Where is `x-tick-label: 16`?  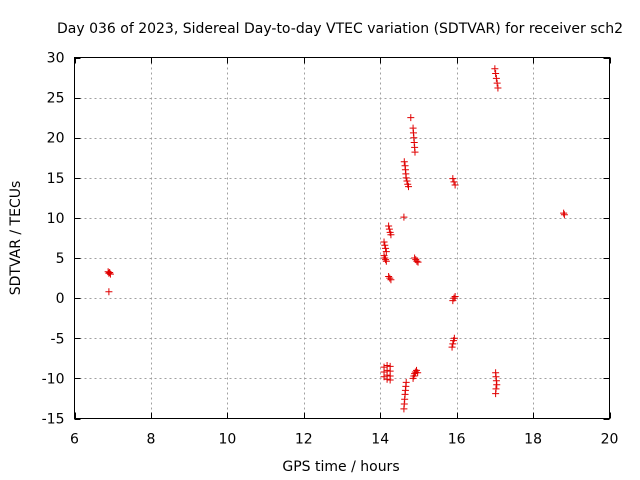 x-tick-label: 16 is located at coordinates (457, 440).